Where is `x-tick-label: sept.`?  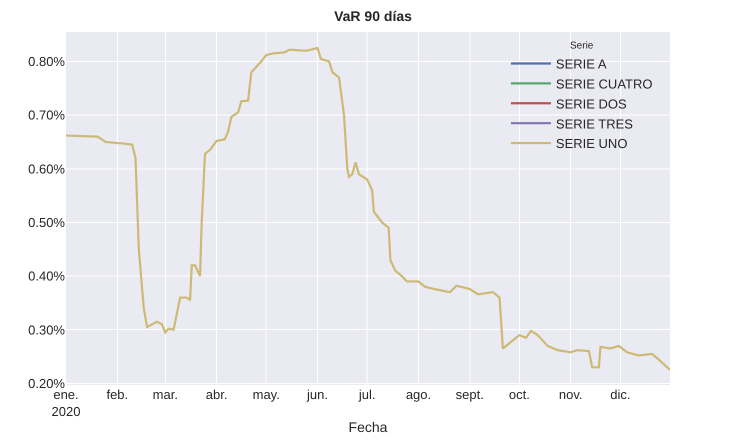
x-tick-label: sept. is located at coordinates (470, 394).